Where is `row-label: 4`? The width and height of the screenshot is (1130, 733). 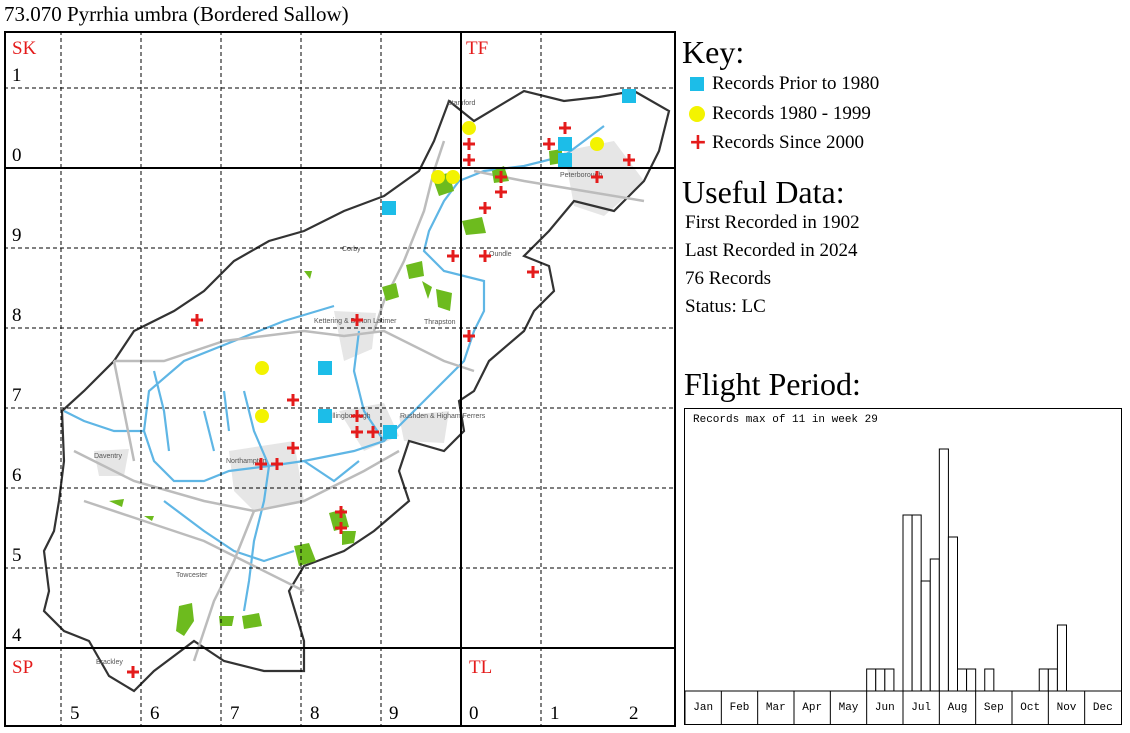 row-label: 4 is located at coordinates (17, 635).